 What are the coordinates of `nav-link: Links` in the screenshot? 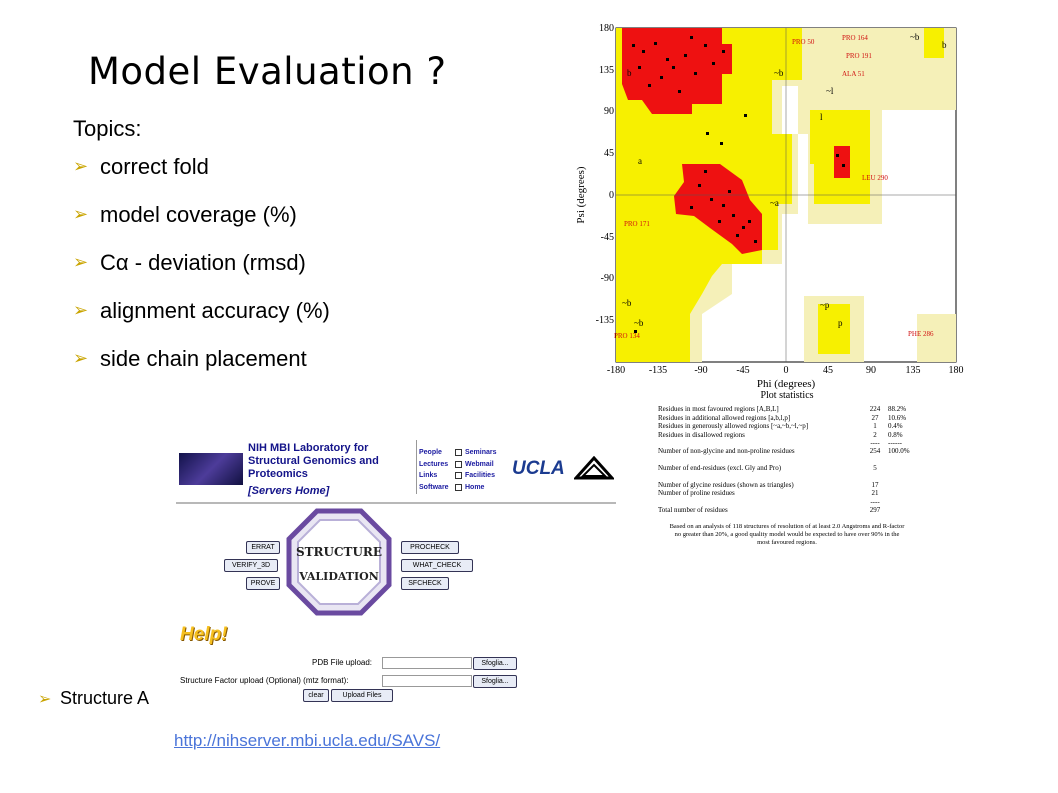 It's located at (428, 475).